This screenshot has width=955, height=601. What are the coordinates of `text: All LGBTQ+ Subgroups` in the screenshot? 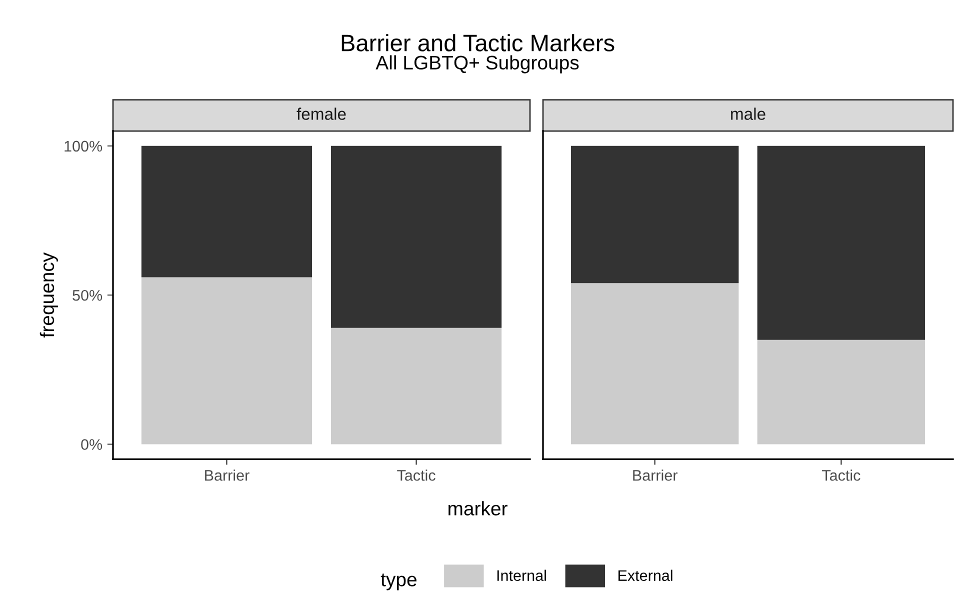 It's located at (477, 64).